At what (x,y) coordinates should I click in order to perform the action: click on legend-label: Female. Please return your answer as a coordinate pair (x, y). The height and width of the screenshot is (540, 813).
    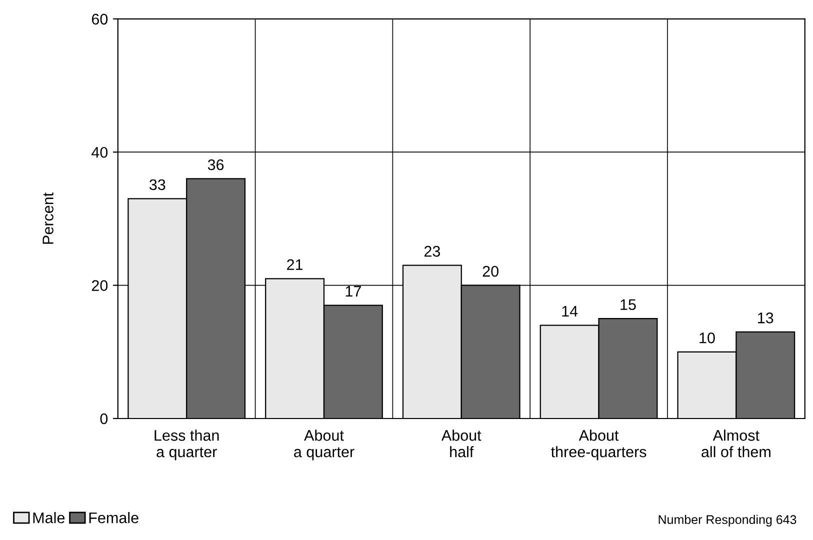
    Looking at the image, I should click on (113, 518).